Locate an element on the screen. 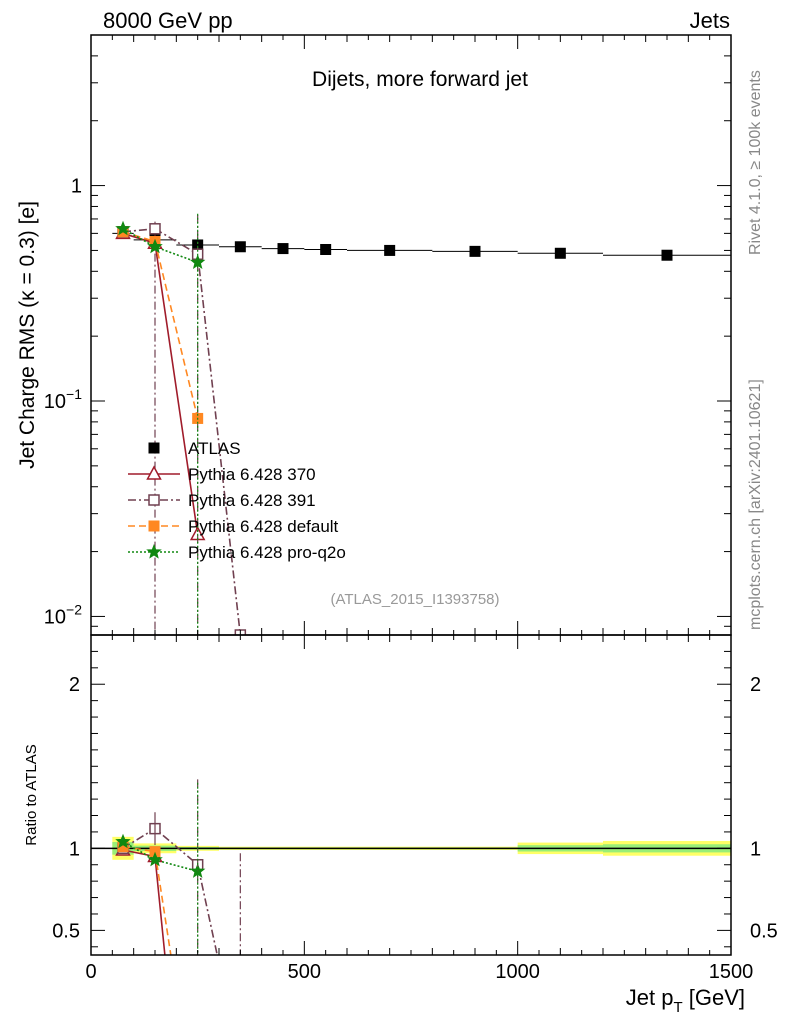 Image resolution: width=786 pixels, height=1024 pixels. ratio-tick-label-right-1: 1 is located at coordinates (755, 849).